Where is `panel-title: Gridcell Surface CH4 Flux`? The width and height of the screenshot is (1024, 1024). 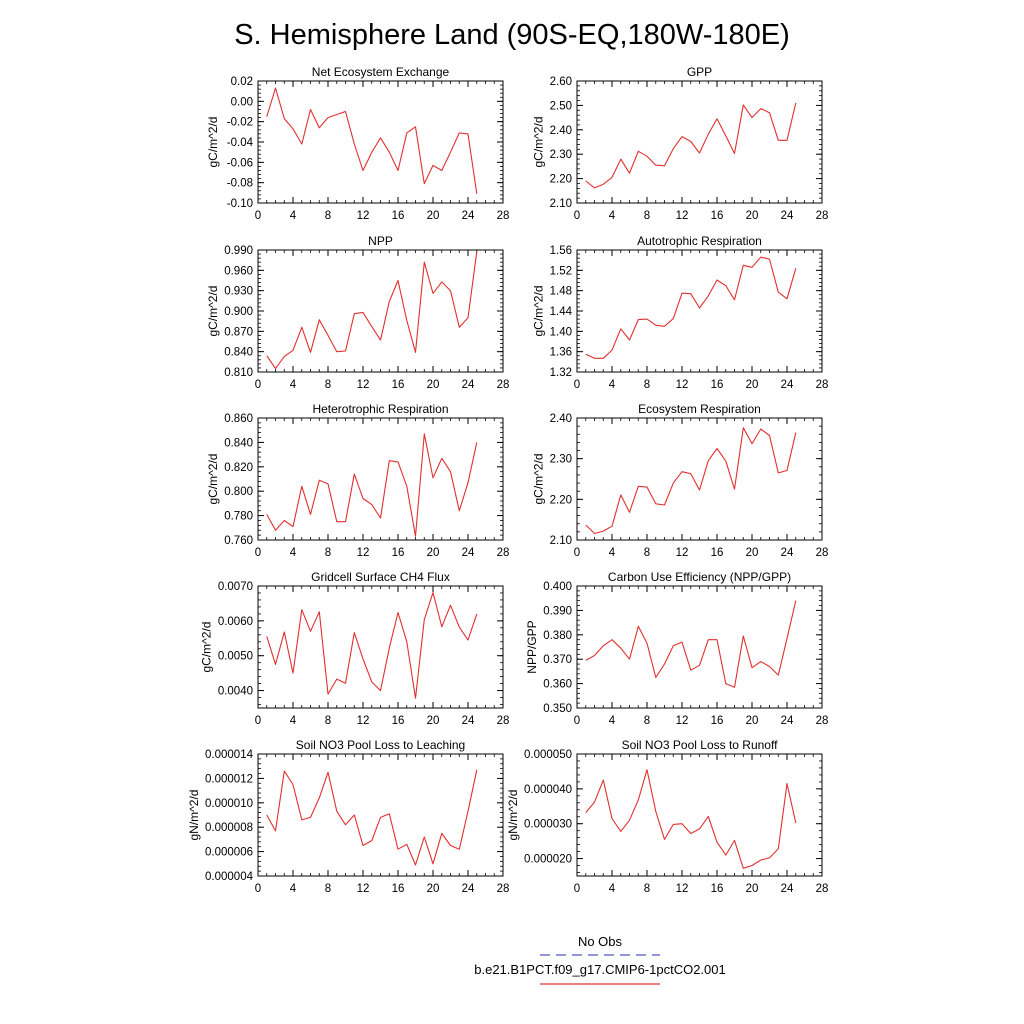 panel-title: Gridcell Surface CH4 Flux is located at coordinates (380, 577).